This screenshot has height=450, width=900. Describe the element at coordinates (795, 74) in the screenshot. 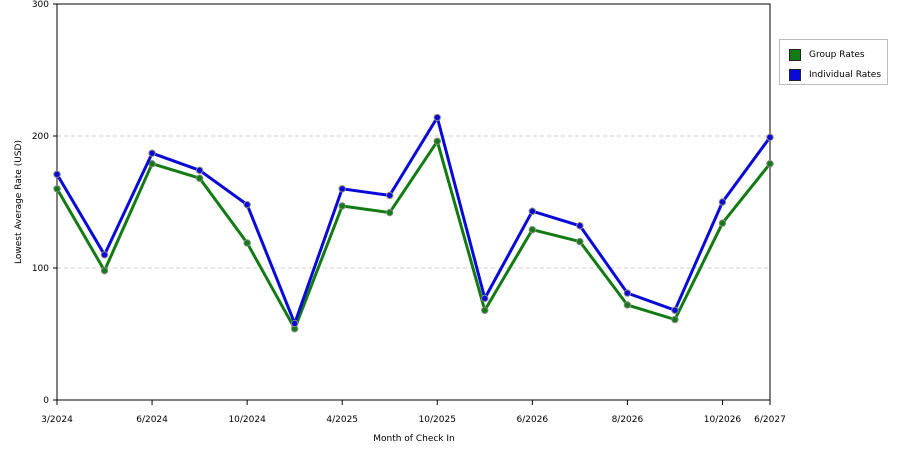

I see `legend-swatch-individual-rates` at that location.